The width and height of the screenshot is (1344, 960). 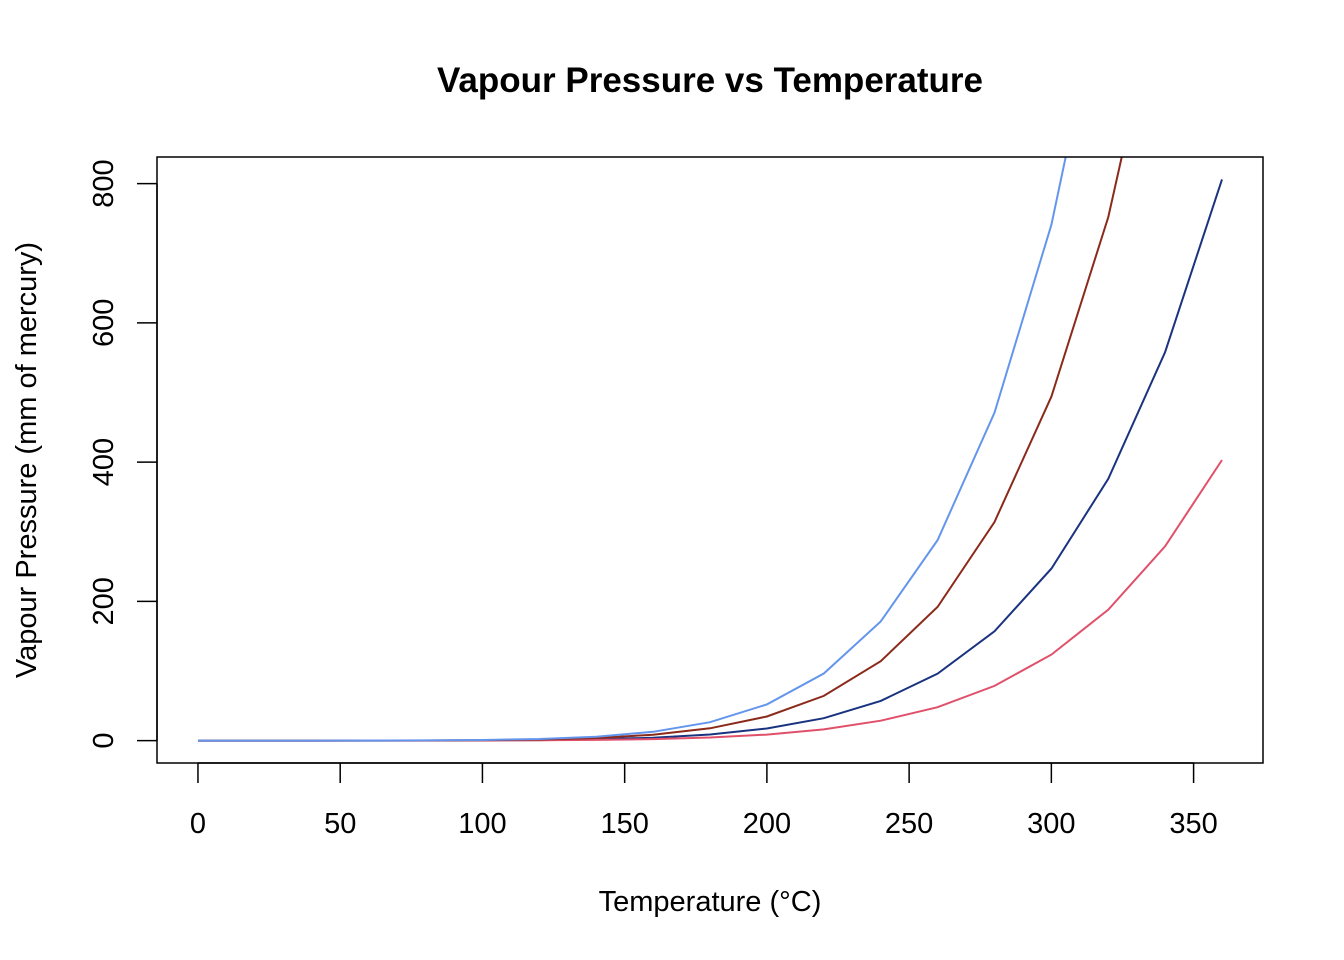 I want to click on y-axis-title: Vapour Pressure (mm of mercury), so click(x=27, y=460).